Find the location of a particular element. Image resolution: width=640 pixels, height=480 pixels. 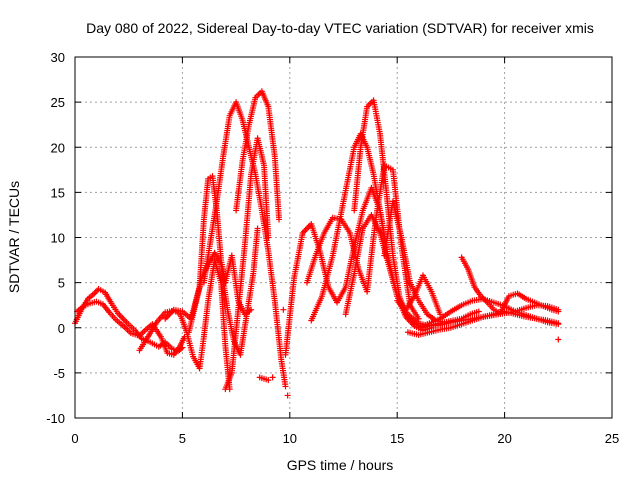

y-tick-label: -10 is located at coordinates (55, 418).